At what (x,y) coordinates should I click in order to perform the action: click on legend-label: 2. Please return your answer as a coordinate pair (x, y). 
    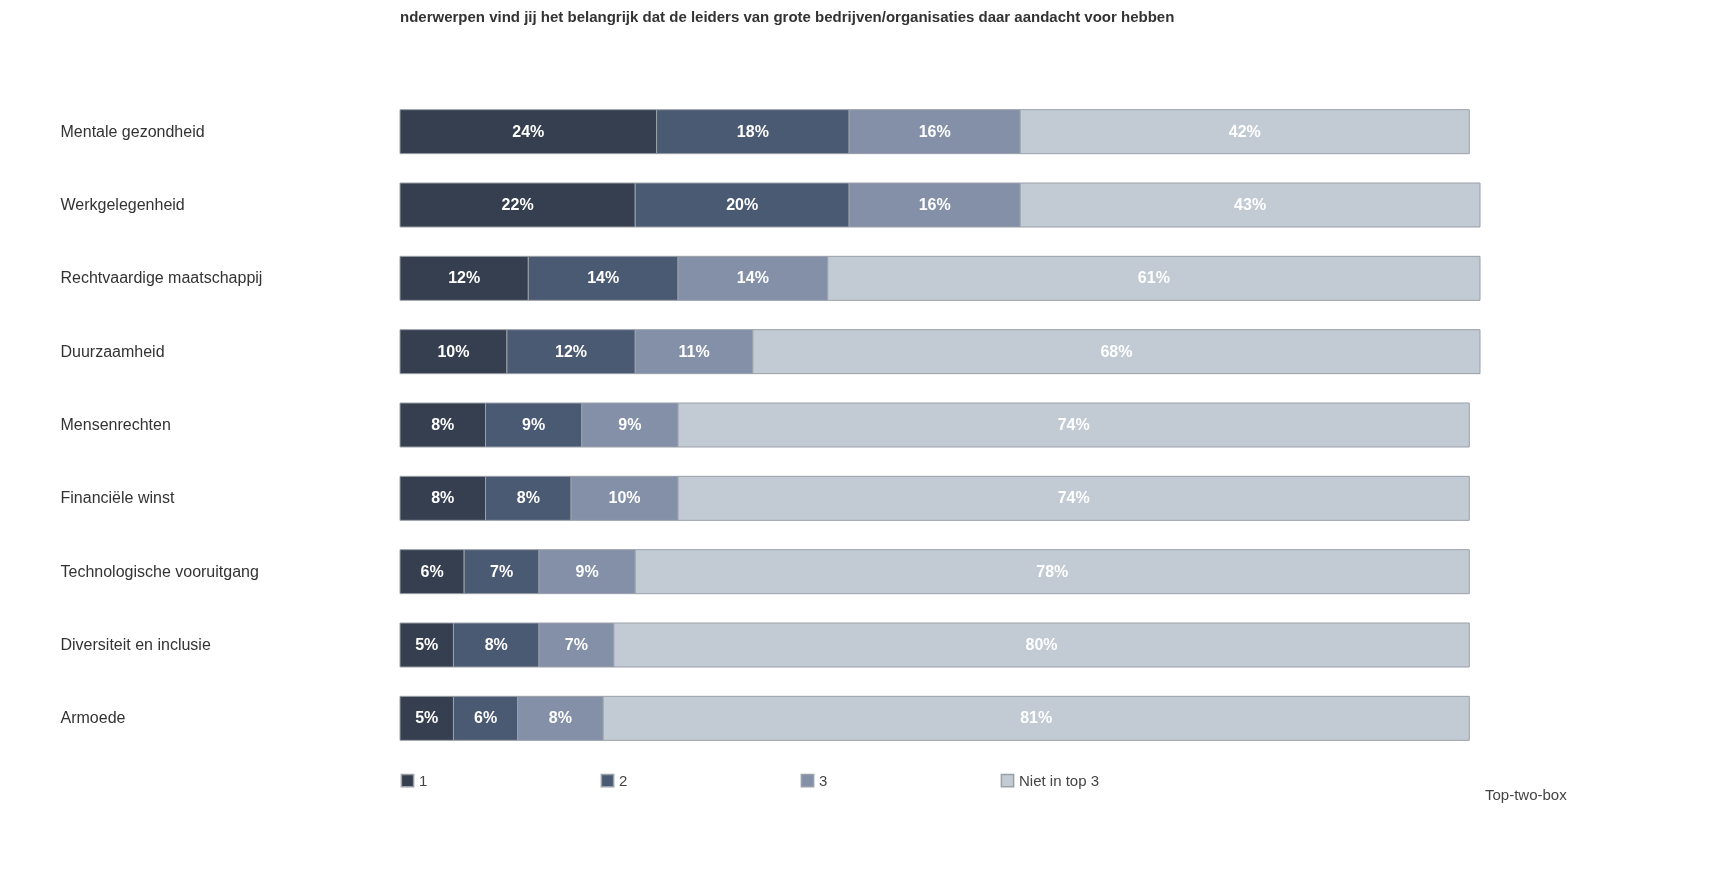
    Looking at the image, I should click on (623, 780).